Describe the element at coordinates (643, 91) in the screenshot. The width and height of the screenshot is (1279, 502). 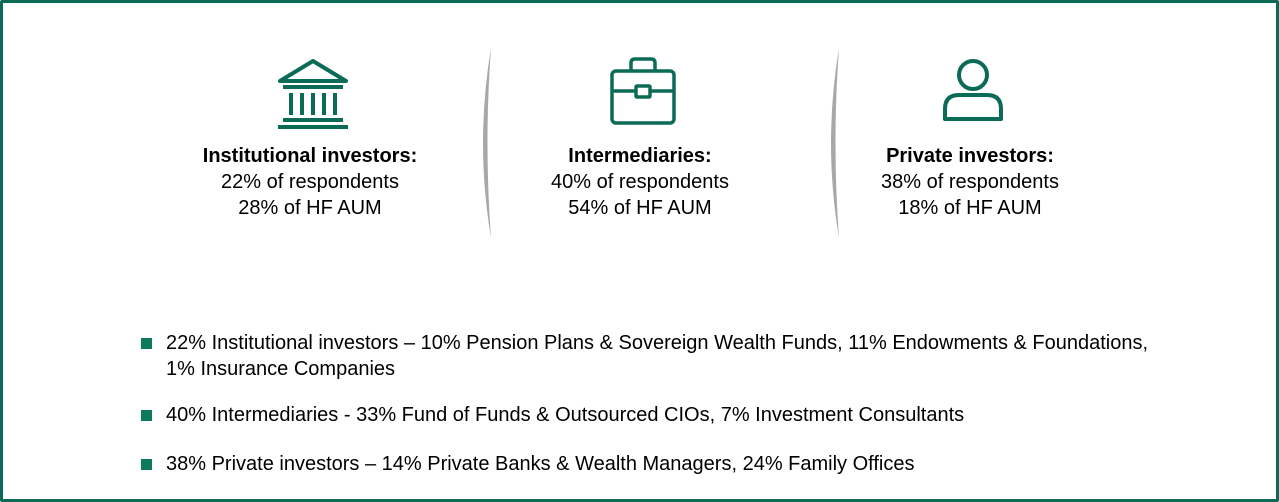
I see `briefcase-icon` at that location.